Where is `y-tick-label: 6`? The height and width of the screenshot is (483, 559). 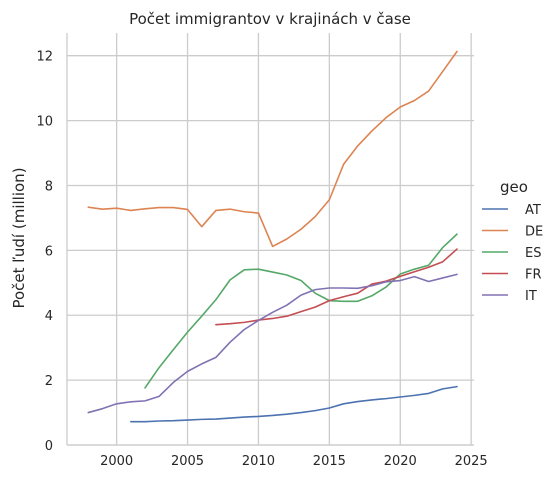
y-tick-label: 6 is located at coordinates (49, 251).